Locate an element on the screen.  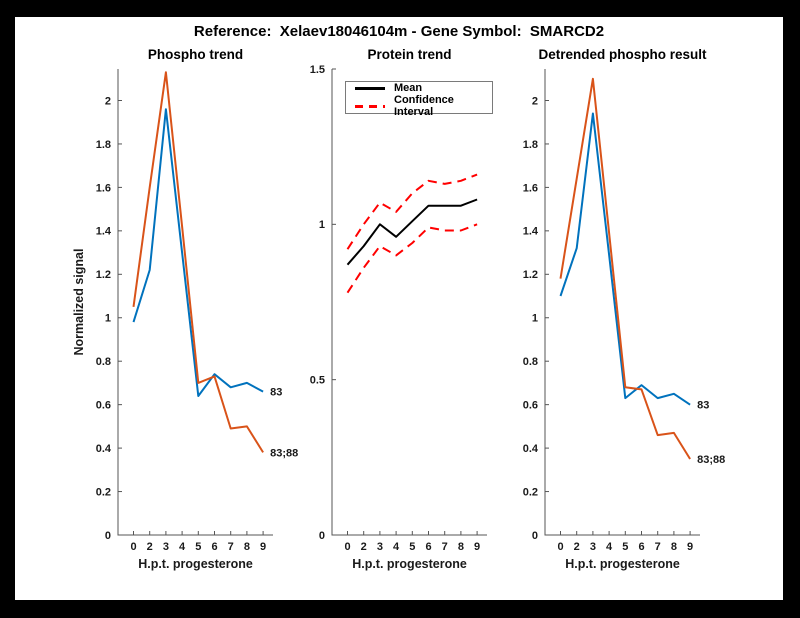
series-line-confidence-interval-upper is located at coordinates (412, 211).